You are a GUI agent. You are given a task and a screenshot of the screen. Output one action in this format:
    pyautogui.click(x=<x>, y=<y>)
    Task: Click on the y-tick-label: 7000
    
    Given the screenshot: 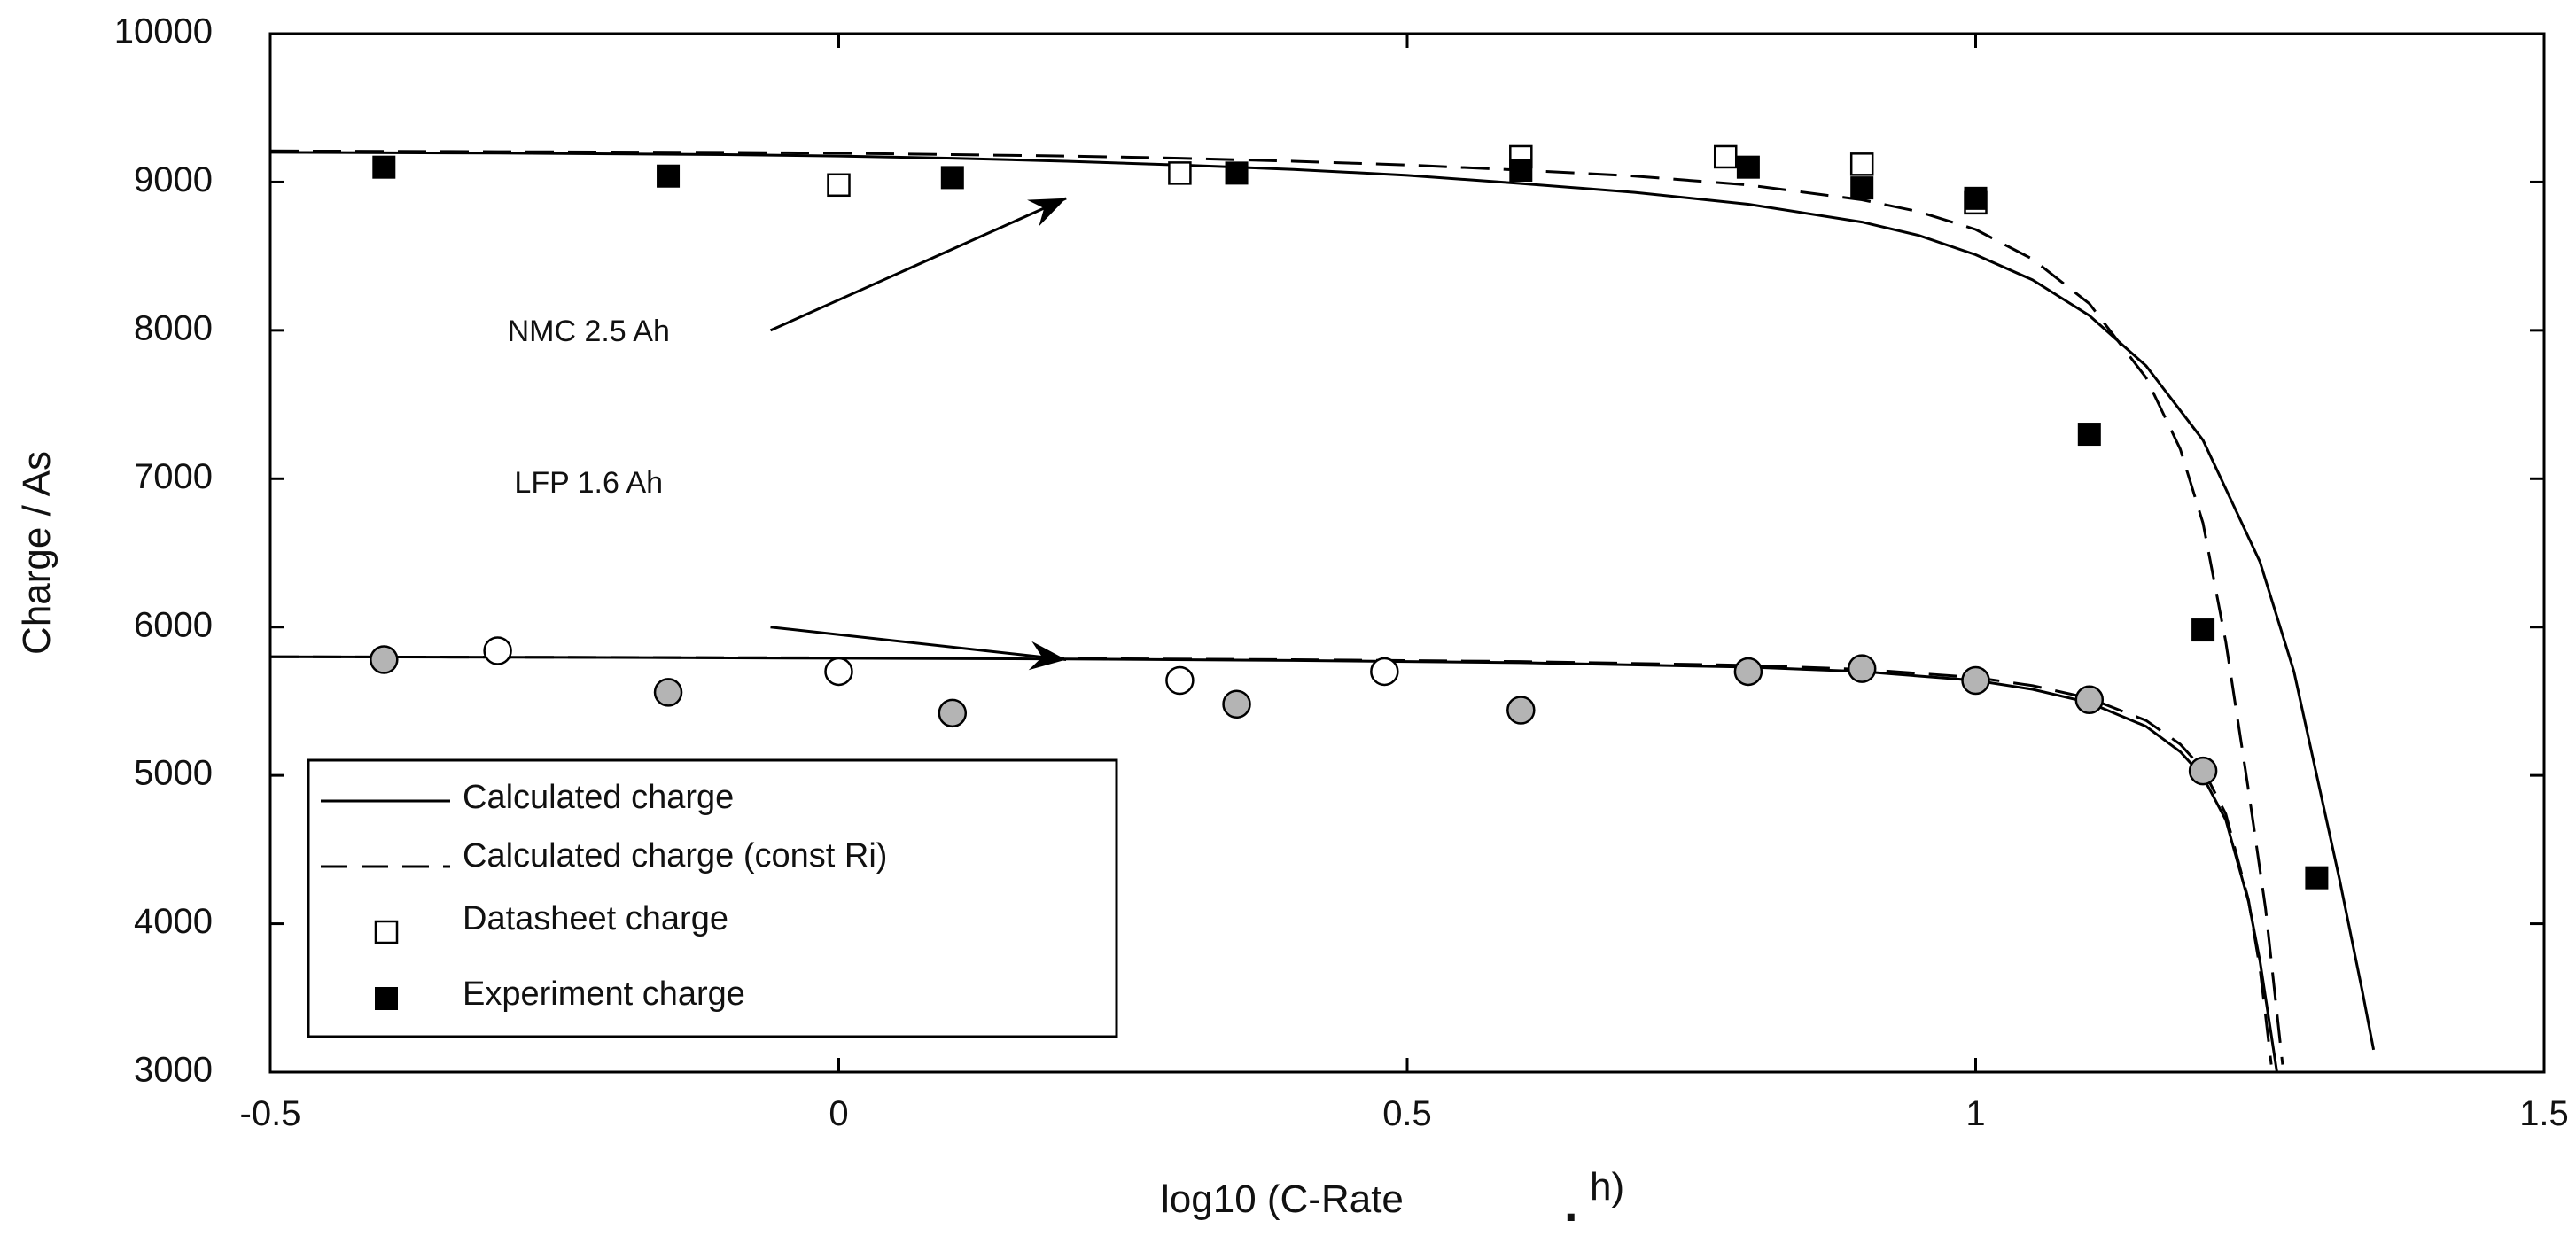 What is the action you would take?
    pyautogui.click(x=173, y=476)
    